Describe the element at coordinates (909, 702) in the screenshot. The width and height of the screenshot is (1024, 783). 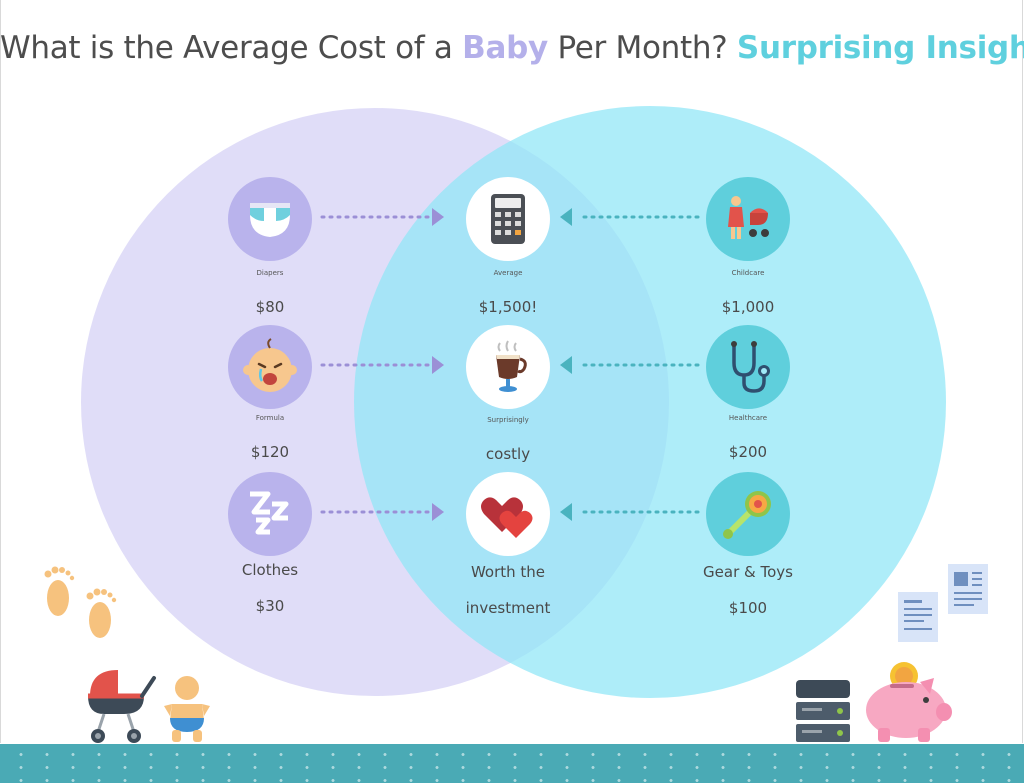
I see `piggy-bank-icon` at that location.